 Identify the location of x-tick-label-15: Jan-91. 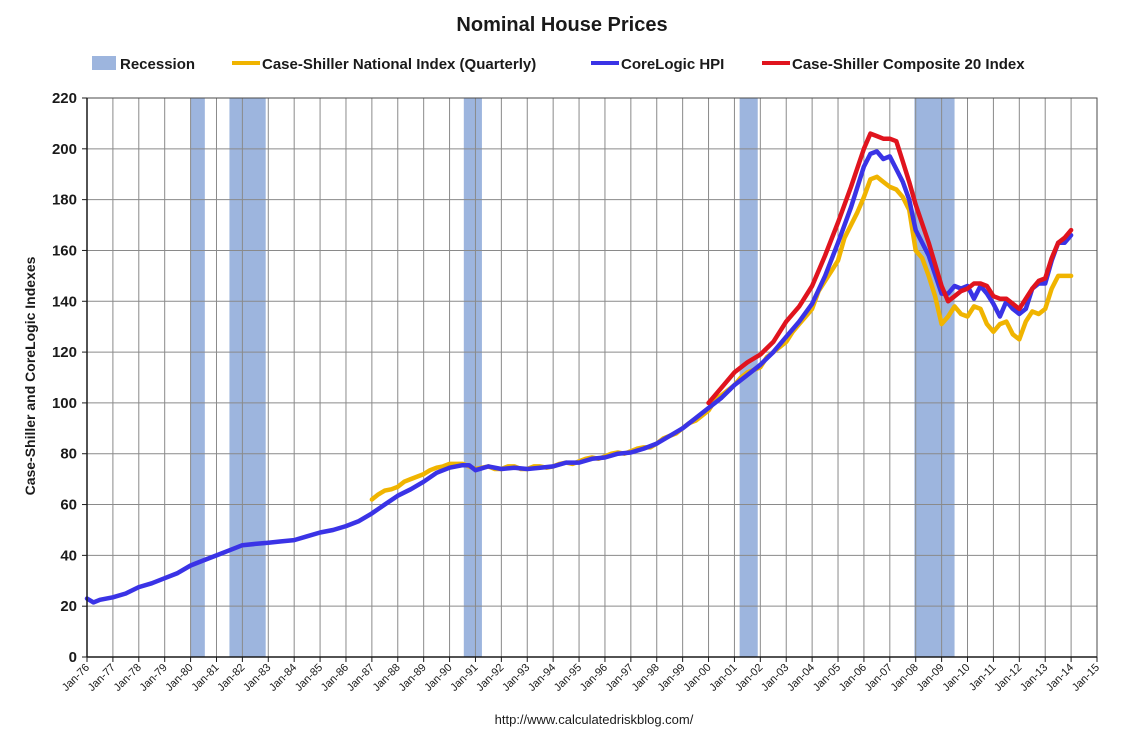
(464, 678).